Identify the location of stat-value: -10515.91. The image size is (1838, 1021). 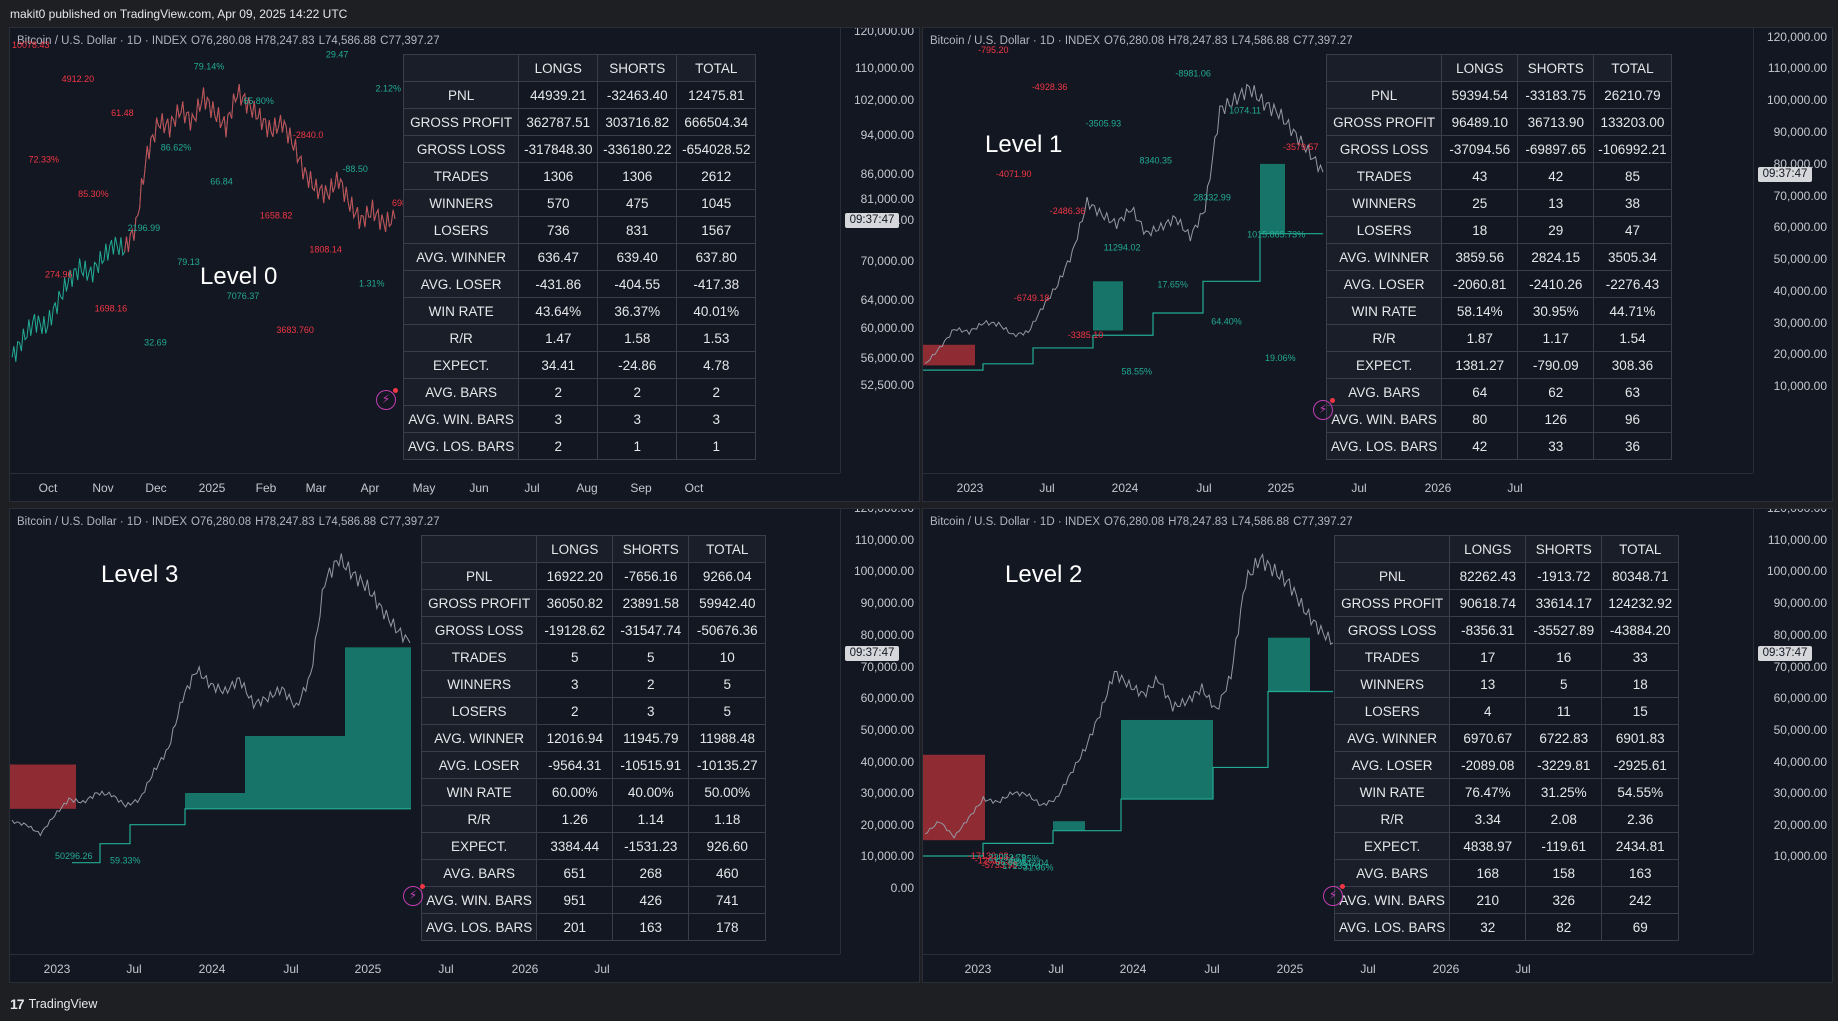
(651, 765).